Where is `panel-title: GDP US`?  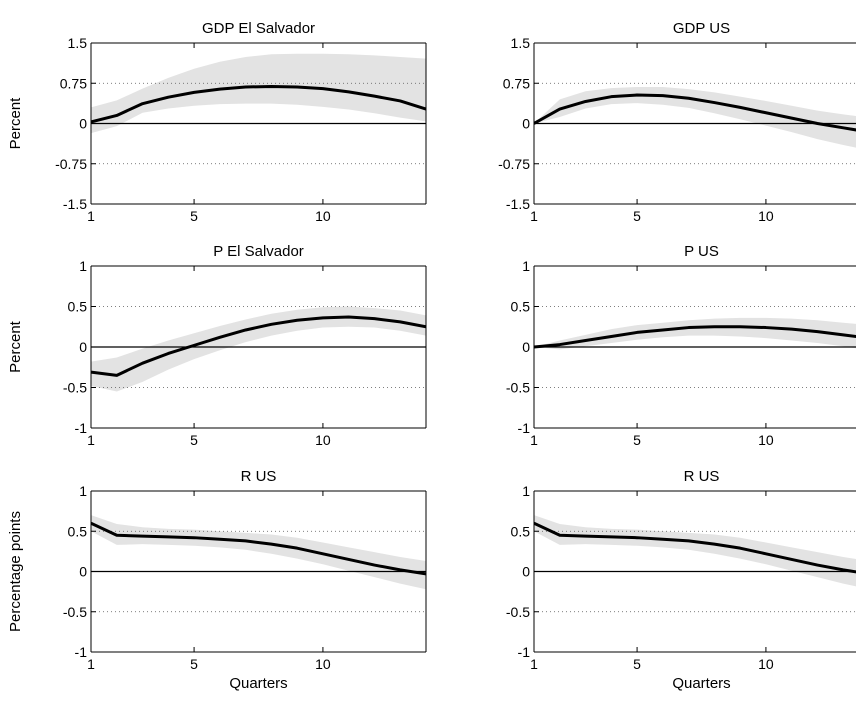
panel-title: GDP US is located at coordinates (701, 28).